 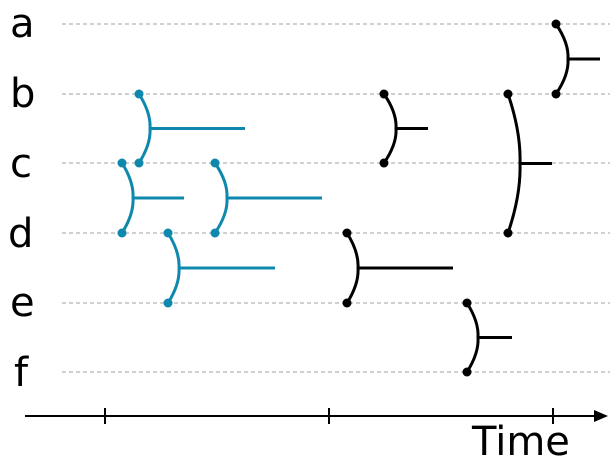 What do you see at coordinates (403, 128) in the screenshot?
I see `merge-black-bc` at bounding box center [403, 128].